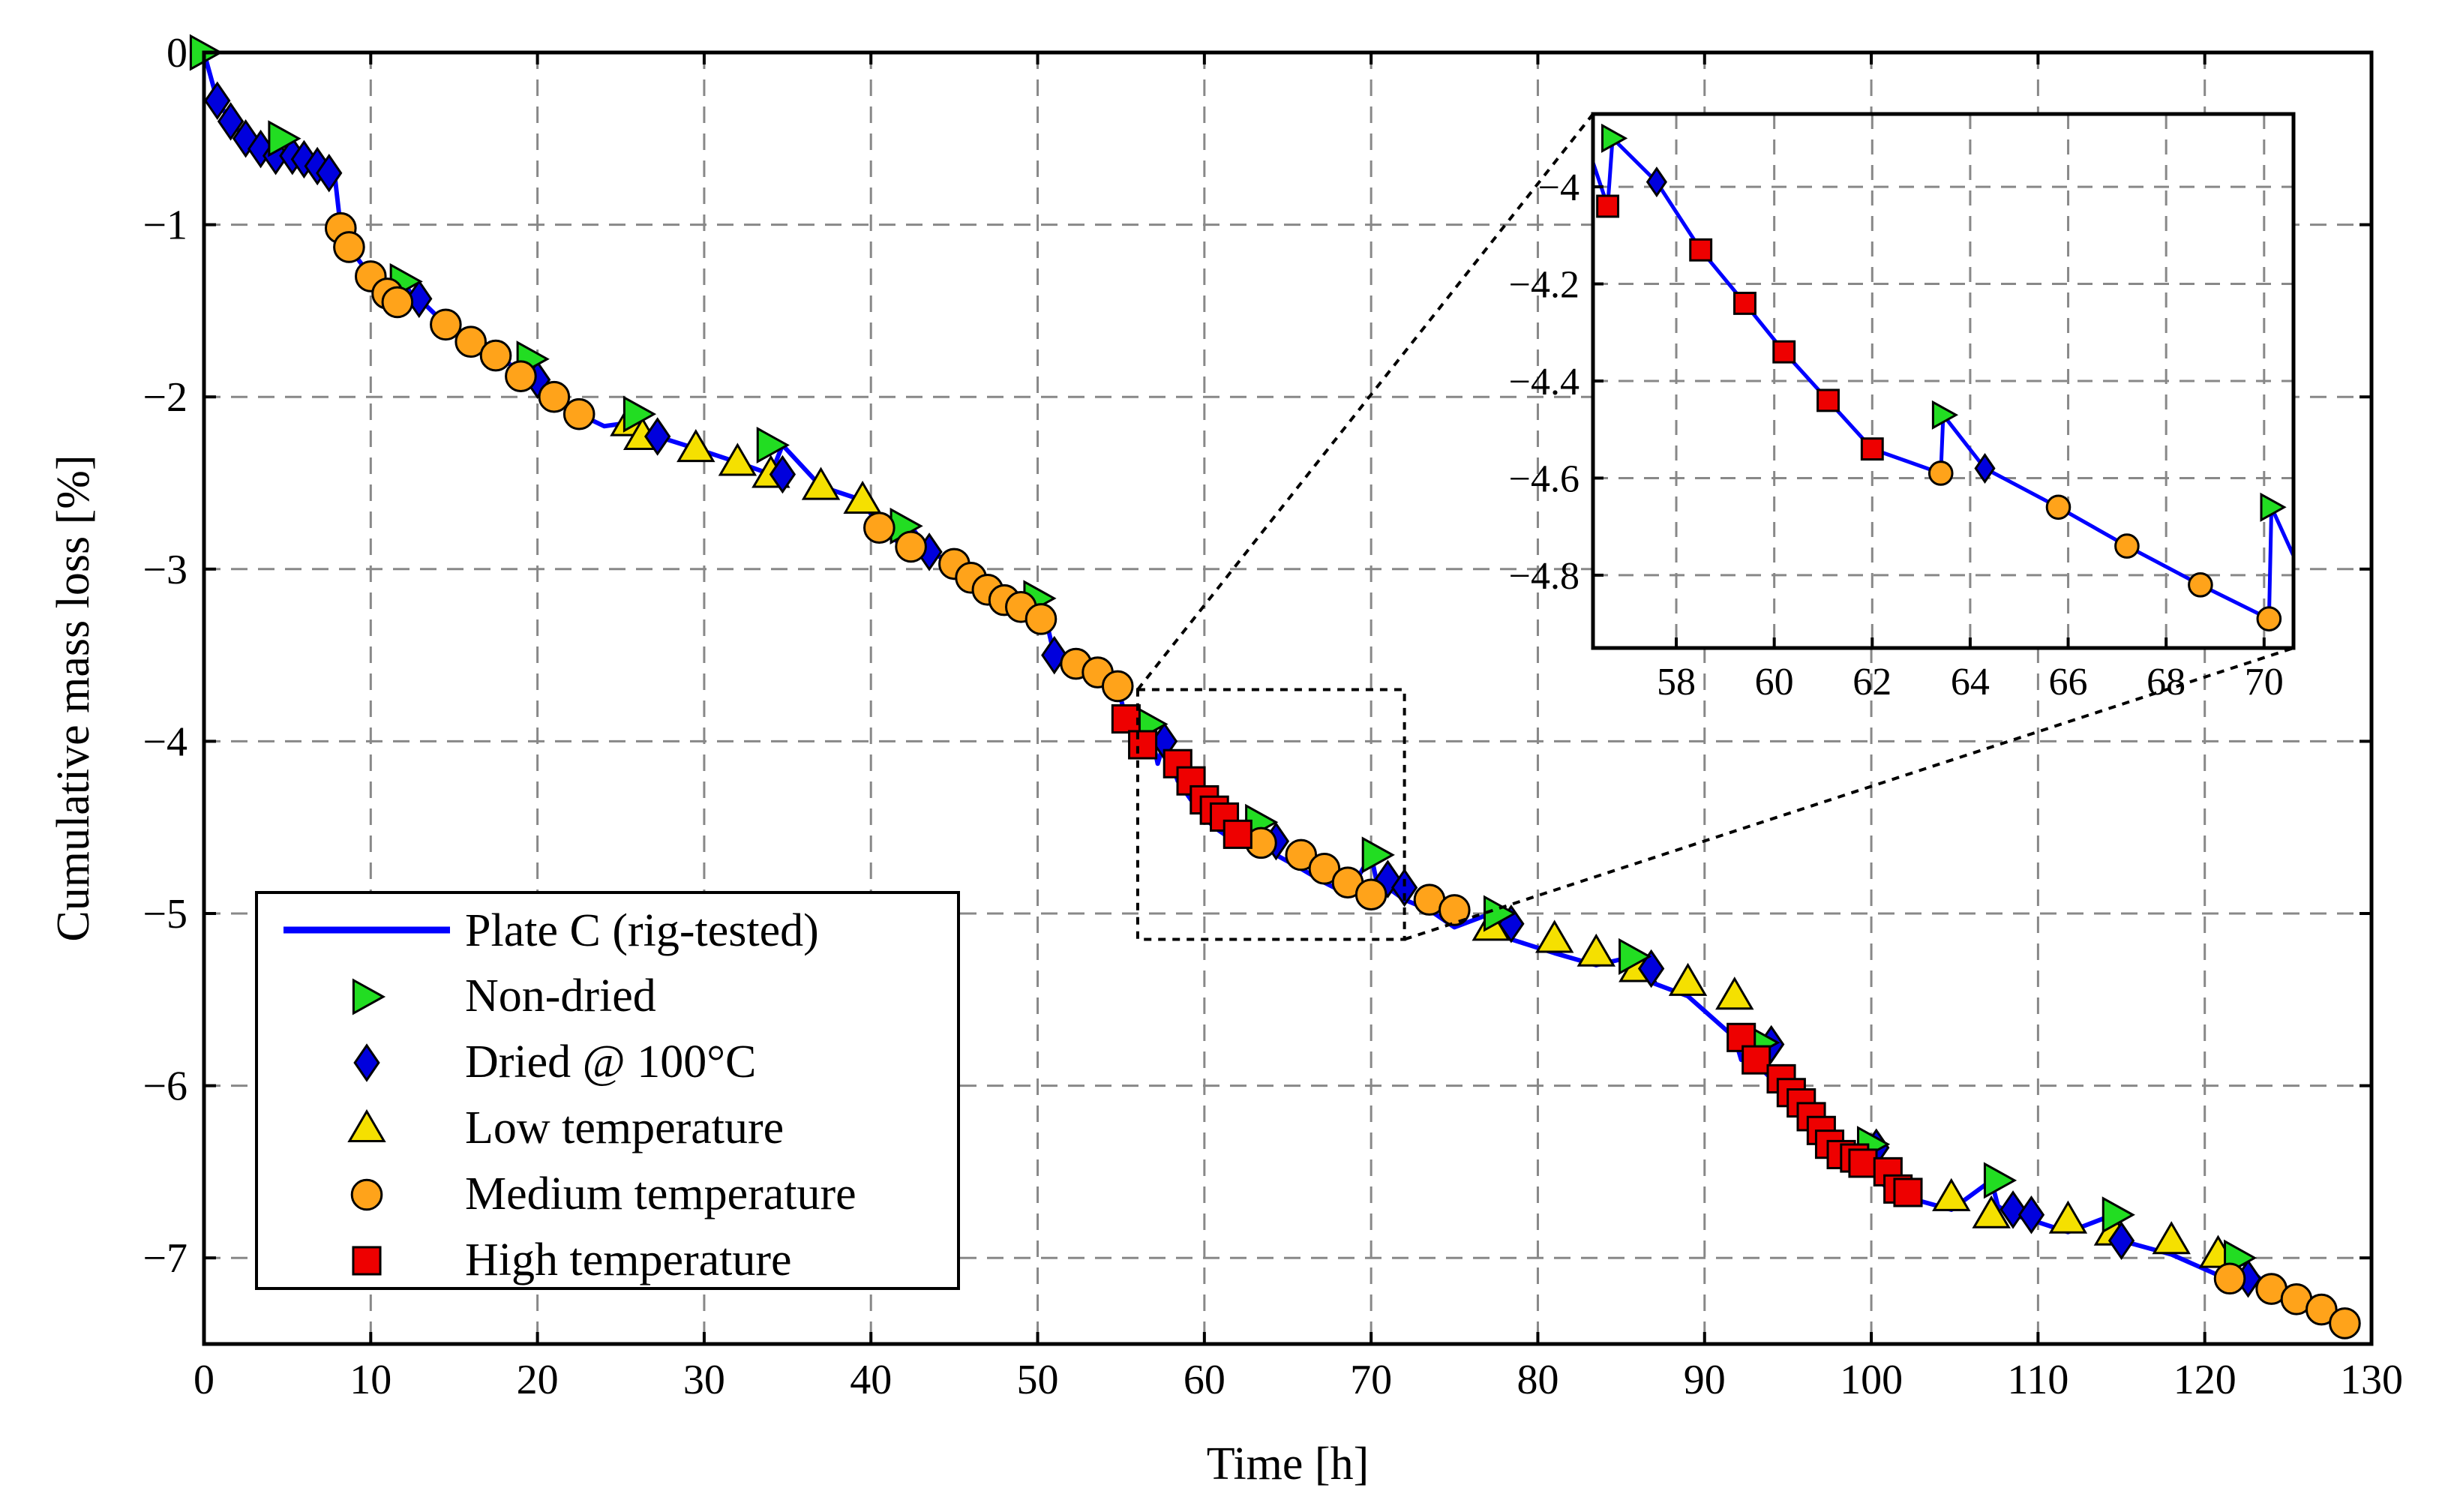  What do you see at coordinates (369, 997) in the screenshot?
I see `legend-swatch-non-dried` at bounding box center [369, 997].